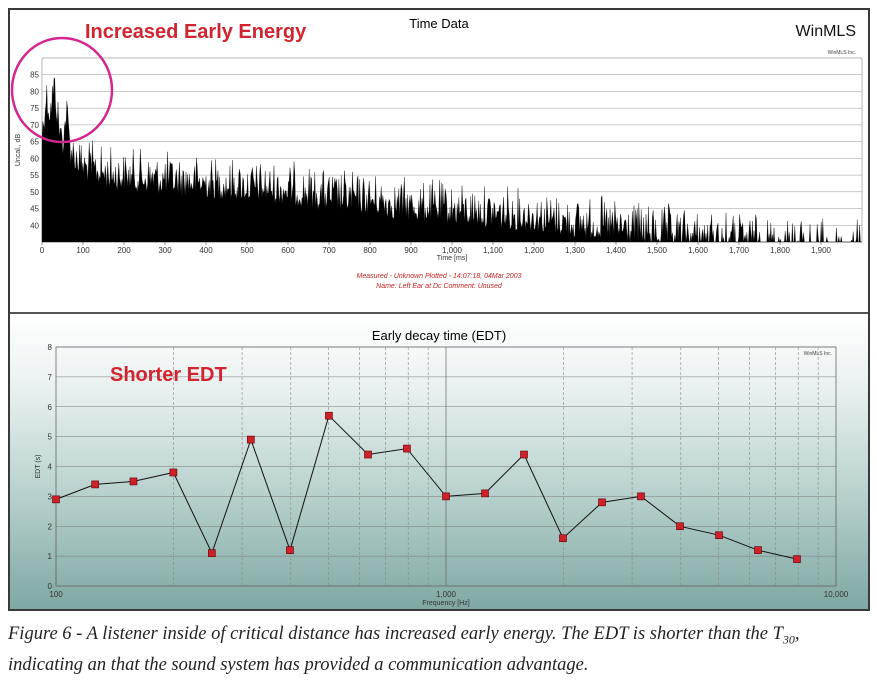 This screenshot has width=877, height=685. What do you see at coordinates (18, 150) in the screenshot?
I see `y-axis-label: Uncal., dB` at bounding box center [18, 150].